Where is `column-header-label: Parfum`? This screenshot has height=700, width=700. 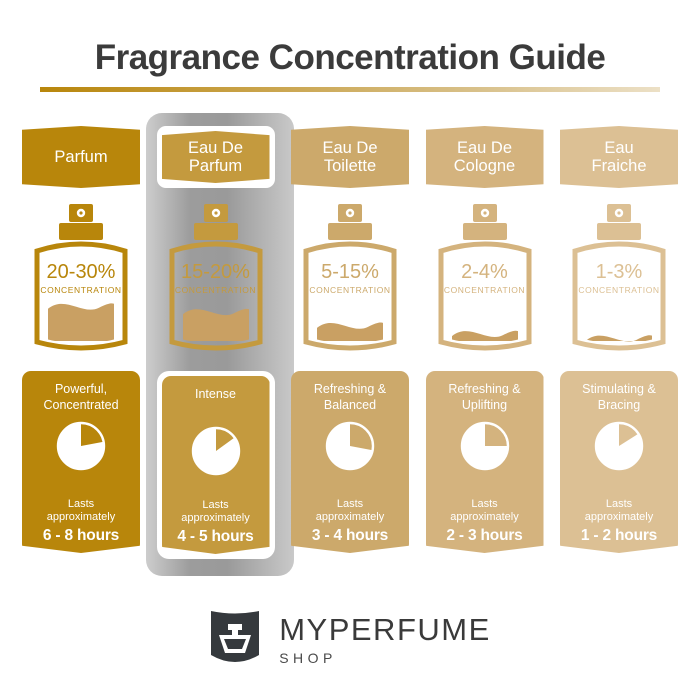
column-header-label: Parfum is located at coordinates (81, 157).